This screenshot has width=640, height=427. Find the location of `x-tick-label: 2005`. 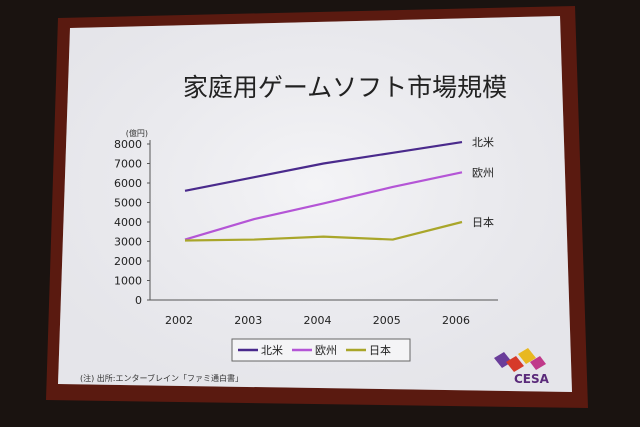

x-tick-label: 2005 is located at coordinates (387, 320).